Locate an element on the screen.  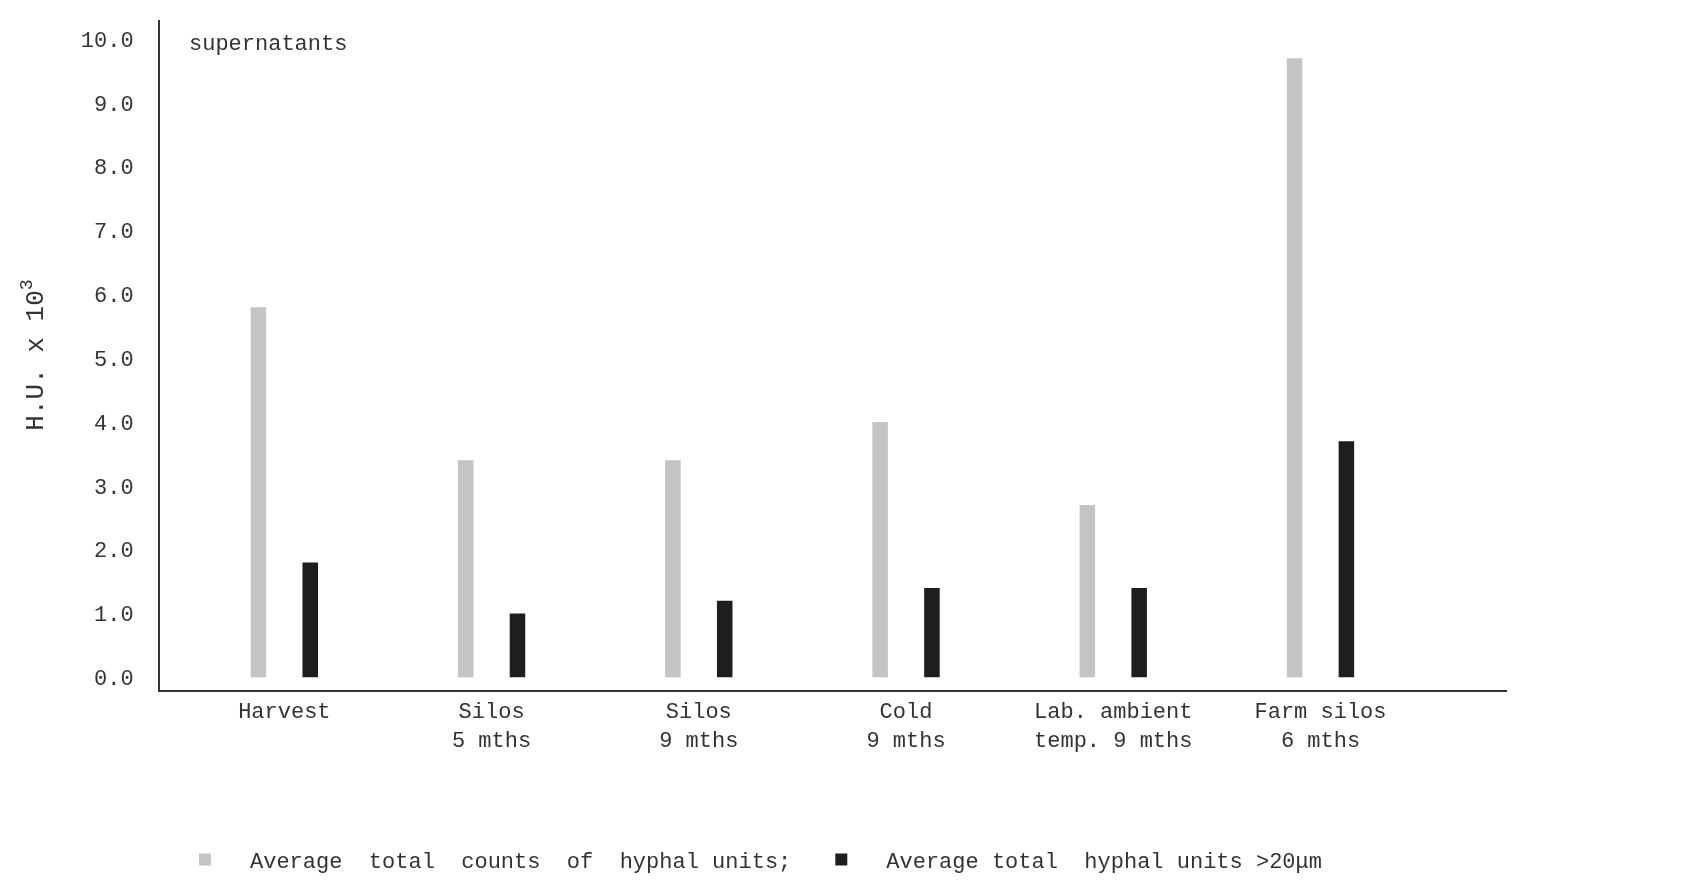
y-tick-label: 6.0 is located at coordinates (113, 297).